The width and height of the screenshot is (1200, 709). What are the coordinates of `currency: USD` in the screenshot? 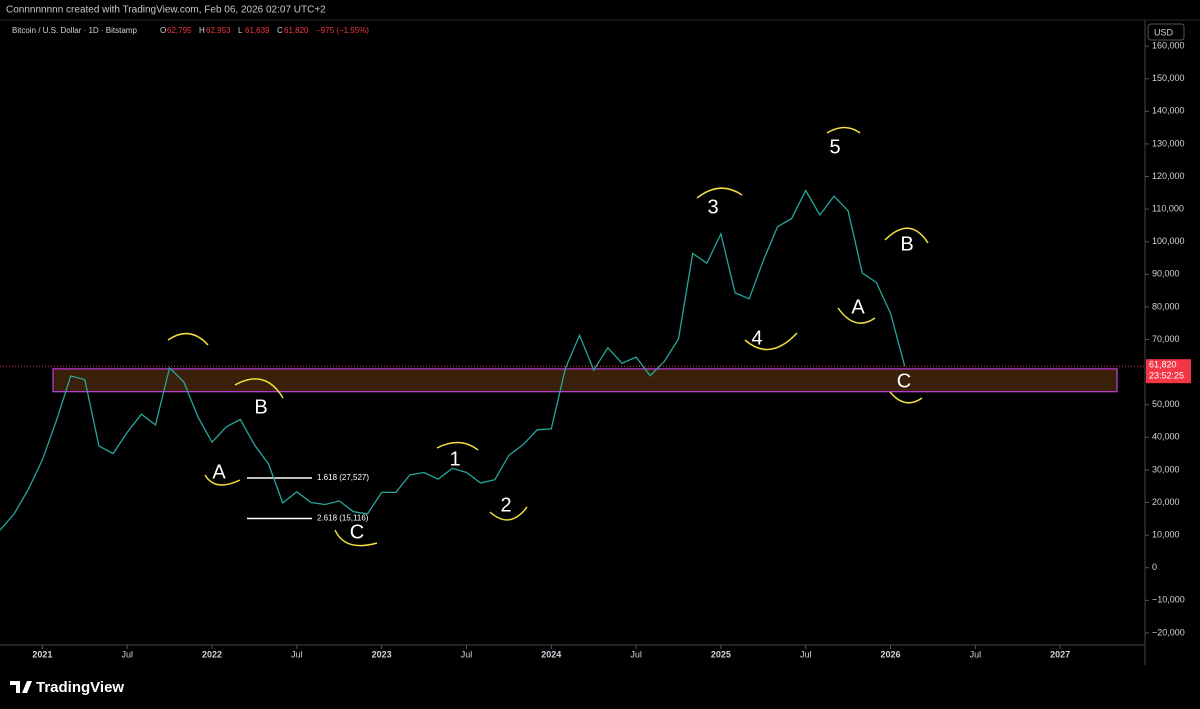 It's located at (1164, 32).